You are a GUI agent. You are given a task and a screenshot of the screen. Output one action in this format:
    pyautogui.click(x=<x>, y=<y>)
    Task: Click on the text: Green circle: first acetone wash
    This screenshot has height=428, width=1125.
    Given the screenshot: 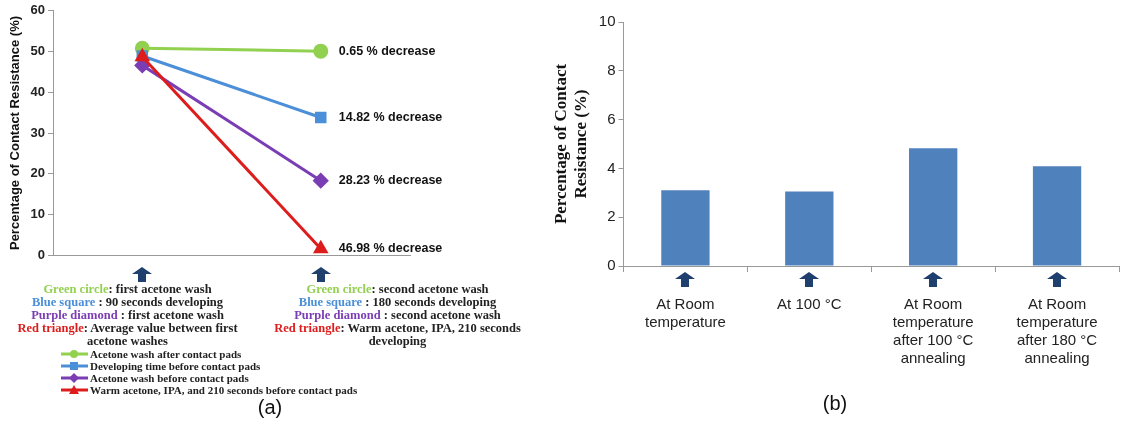 What is the action you would take?
    pyautogui.click(x=127, y=289)
    